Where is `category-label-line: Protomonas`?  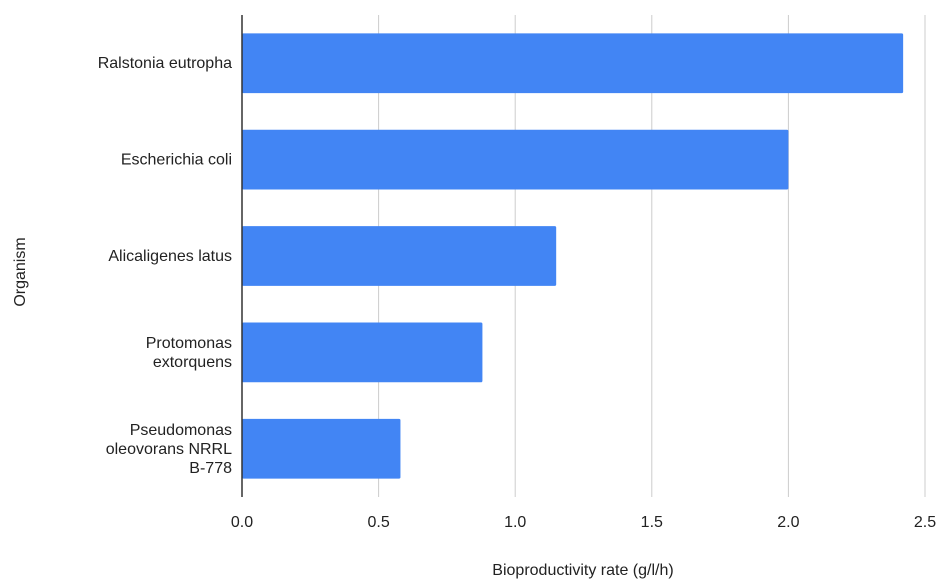
category-label-line: Protomonas is located at coordinates (189, 343).